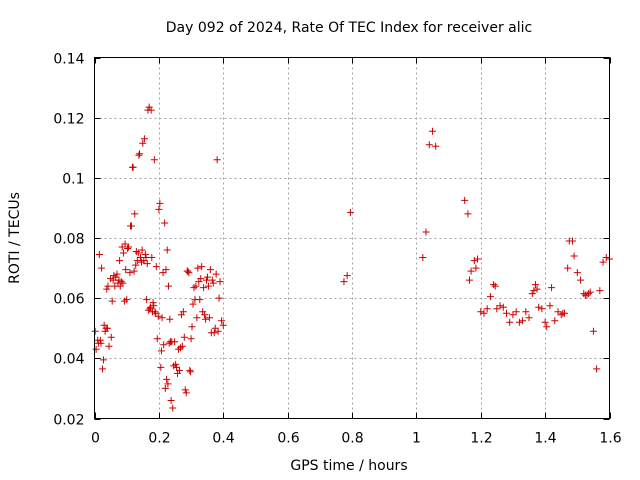 The image size is (640, 480). Describe the element at coordinates (223, 439) in the screenshot. I see `x-tick-label: 0.4` at that location.